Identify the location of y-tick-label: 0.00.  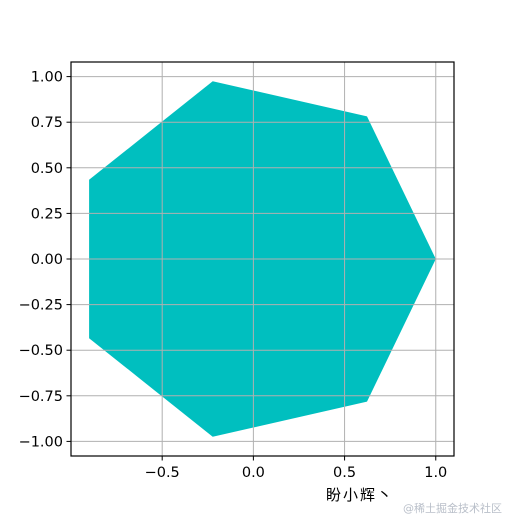
(47, 260).